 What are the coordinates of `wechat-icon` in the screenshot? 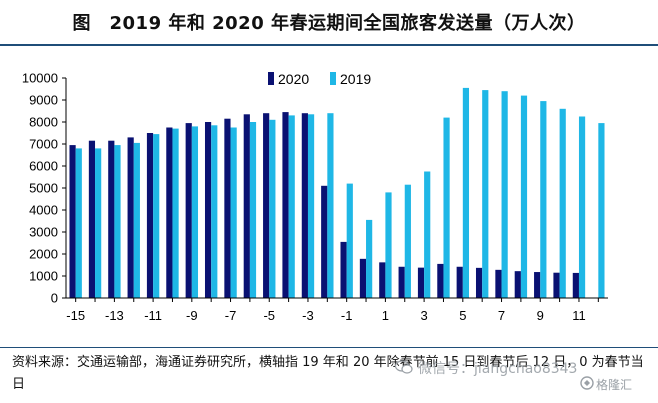 It's located at (404, 367).